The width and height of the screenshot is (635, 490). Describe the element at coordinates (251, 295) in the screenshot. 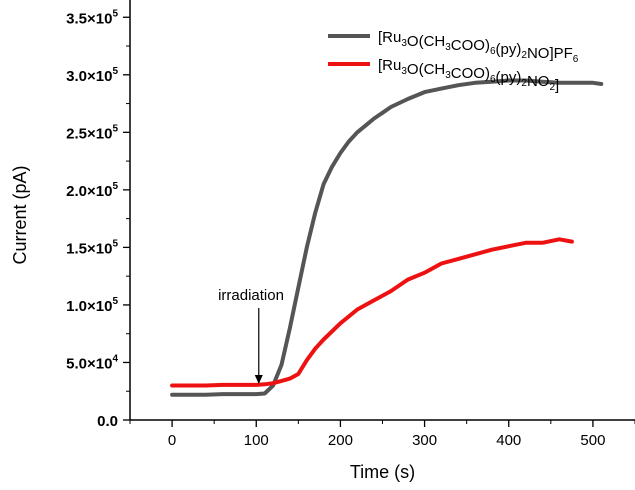

I see `irradiation-label: irradiation` at that location.